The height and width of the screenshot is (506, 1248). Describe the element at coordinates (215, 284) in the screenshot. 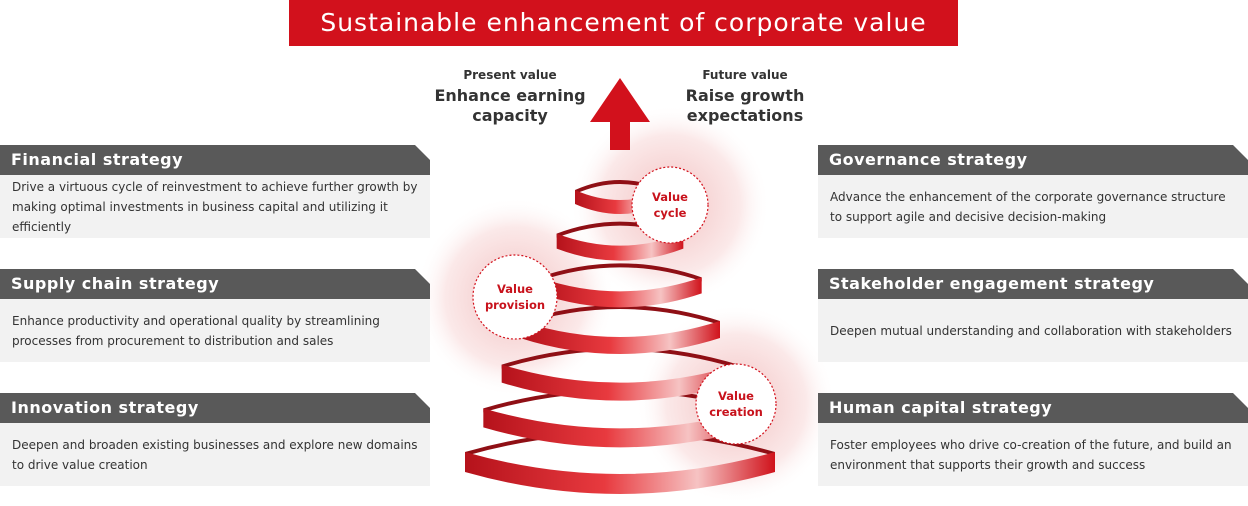

I see `strategy-title: Supply chain strategy` at that location.